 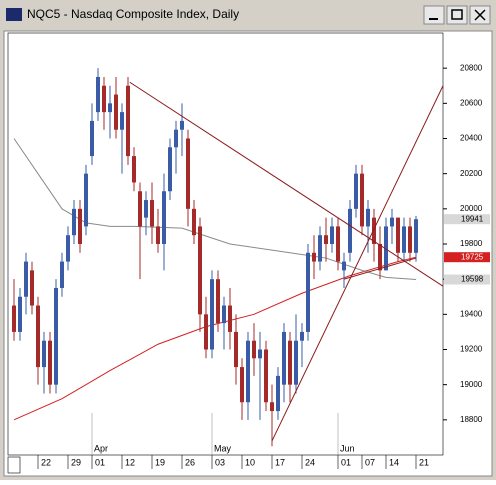 I want to click on x-tick-label: 12, so click(x=130, y=462).